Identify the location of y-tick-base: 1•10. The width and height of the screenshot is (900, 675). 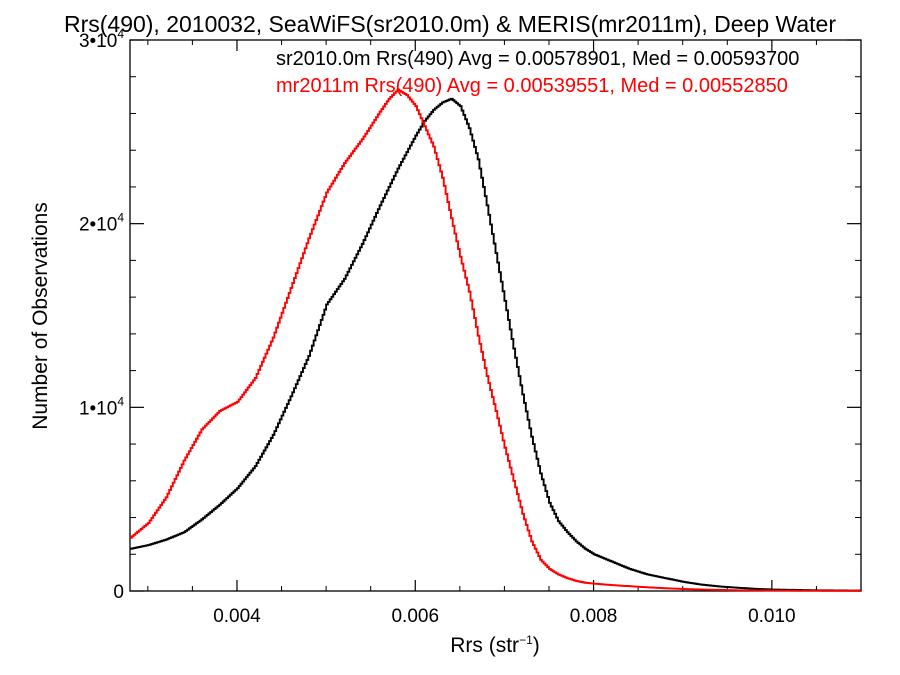
(98, 408).